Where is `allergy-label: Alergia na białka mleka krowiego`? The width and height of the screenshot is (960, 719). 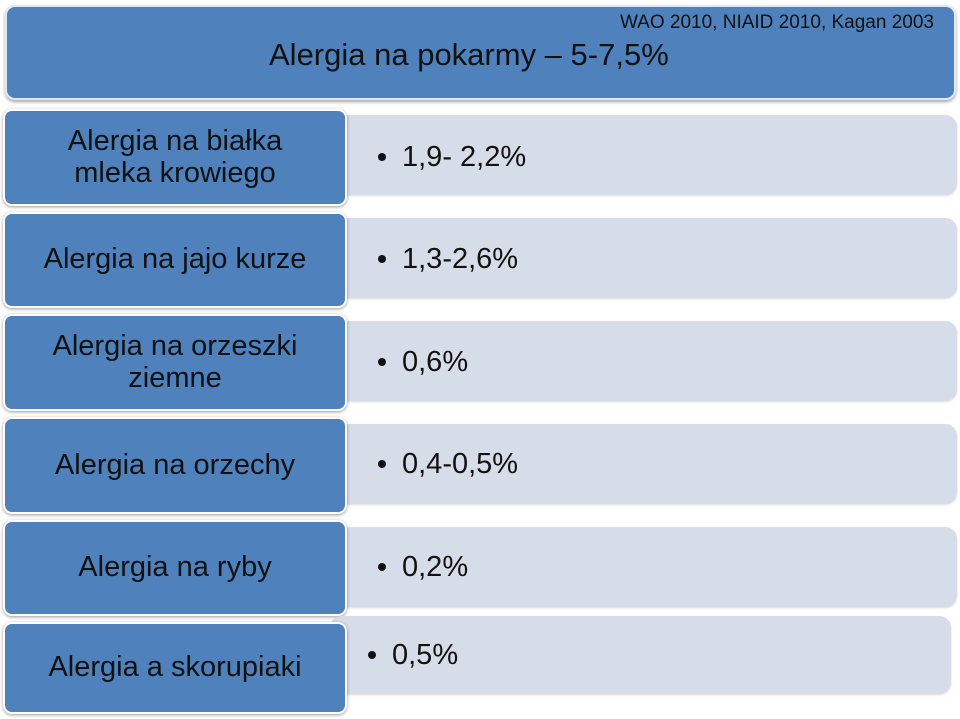
allergy-label: Alergia na białka mleka krowiego is located at coordinates (175, 157).